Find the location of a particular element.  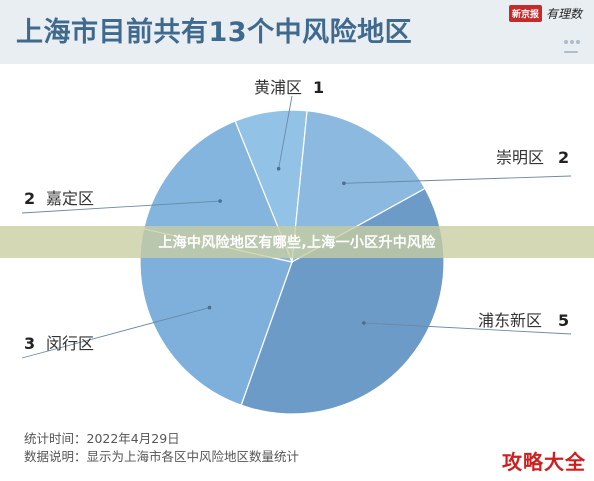

source-logo: 新京报 有理数 is located at coordinates (545, 13).